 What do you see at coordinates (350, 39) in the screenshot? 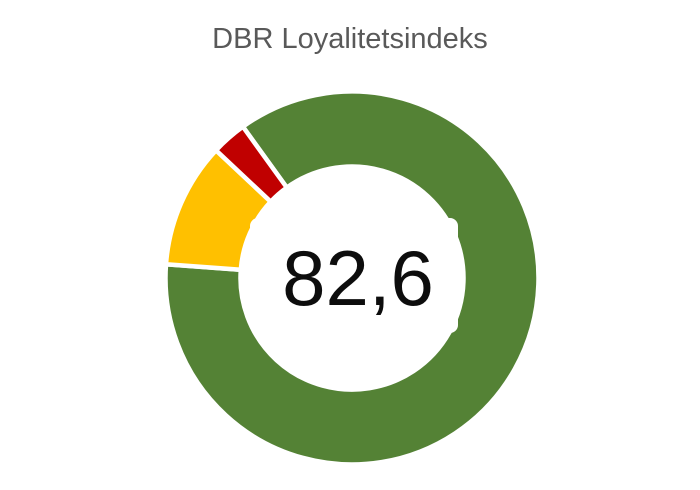
I see `chart-title: DBR Loyalitetsindeks` at bounding box center [350, 39].